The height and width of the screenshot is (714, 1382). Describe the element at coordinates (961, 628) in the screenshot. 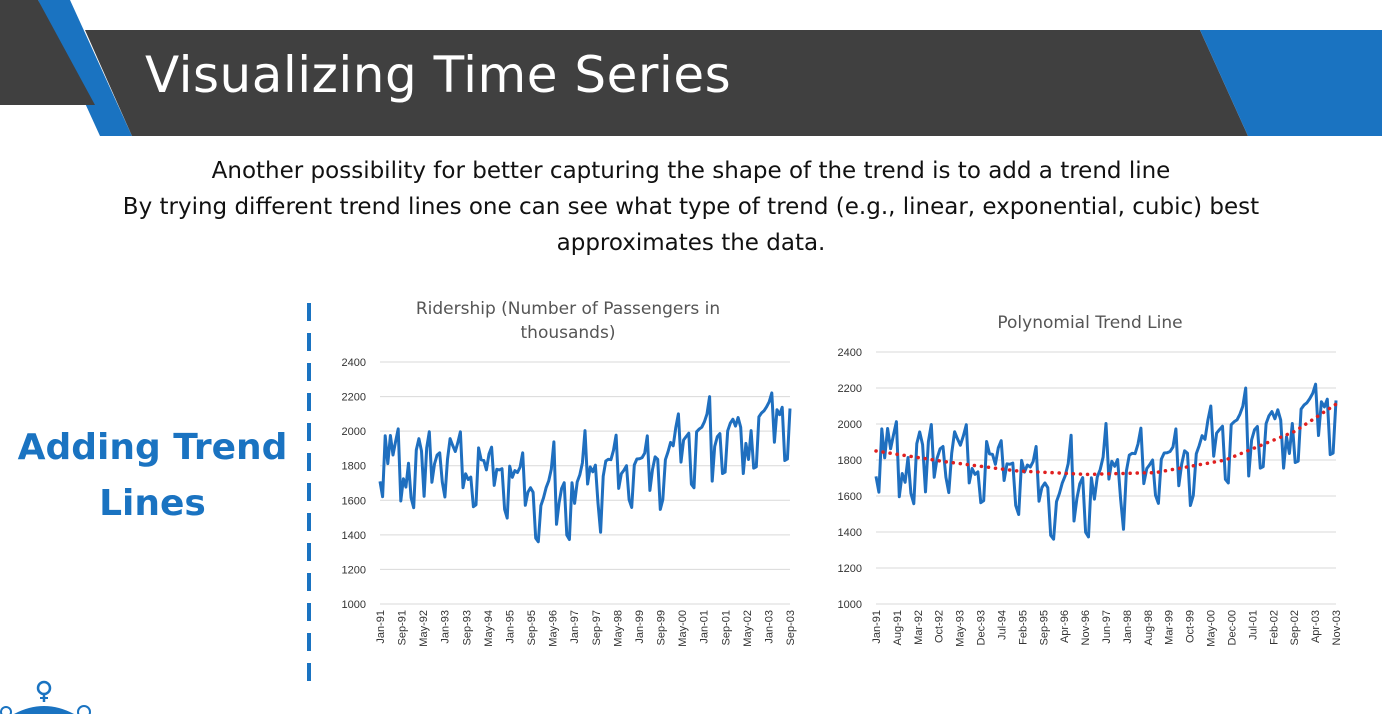

I see `x-tick-label: May-93` at that location.